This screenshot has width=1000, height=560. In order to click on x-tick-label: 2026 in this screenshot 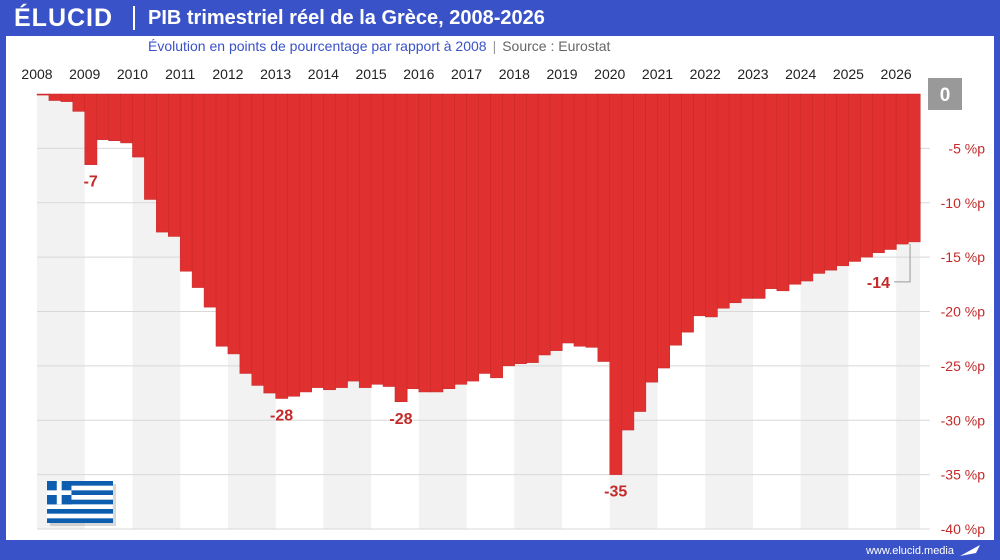, I will do `click(896, 74)`.